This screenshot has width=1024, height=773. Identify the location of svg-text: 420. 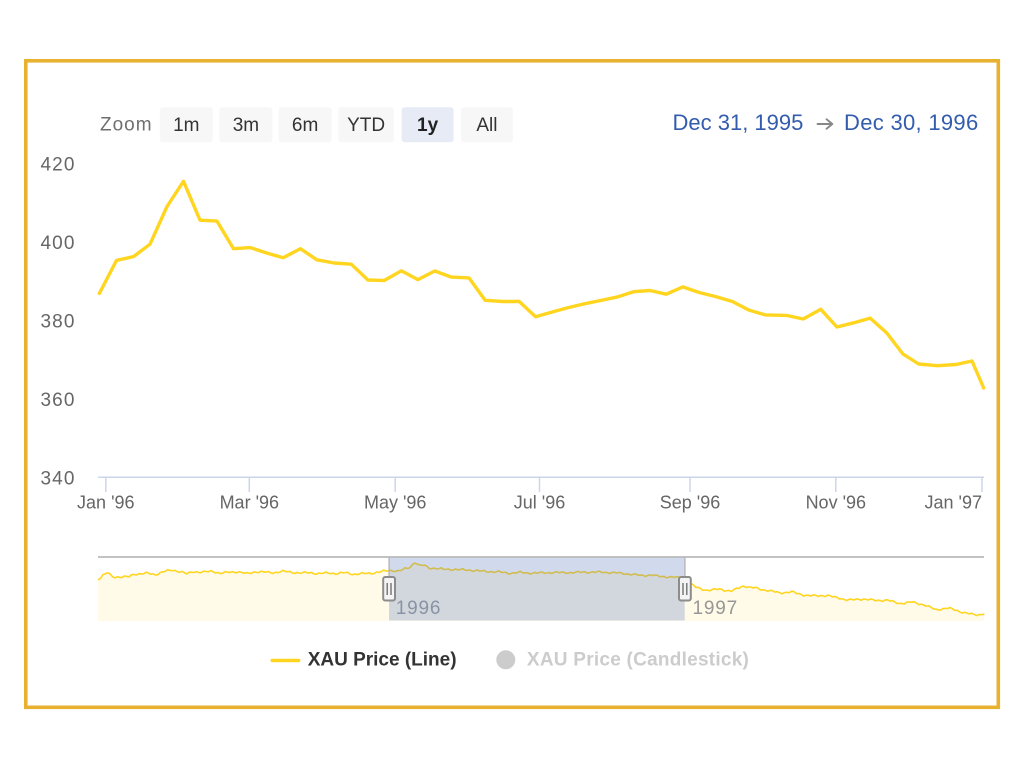
(57, 165).